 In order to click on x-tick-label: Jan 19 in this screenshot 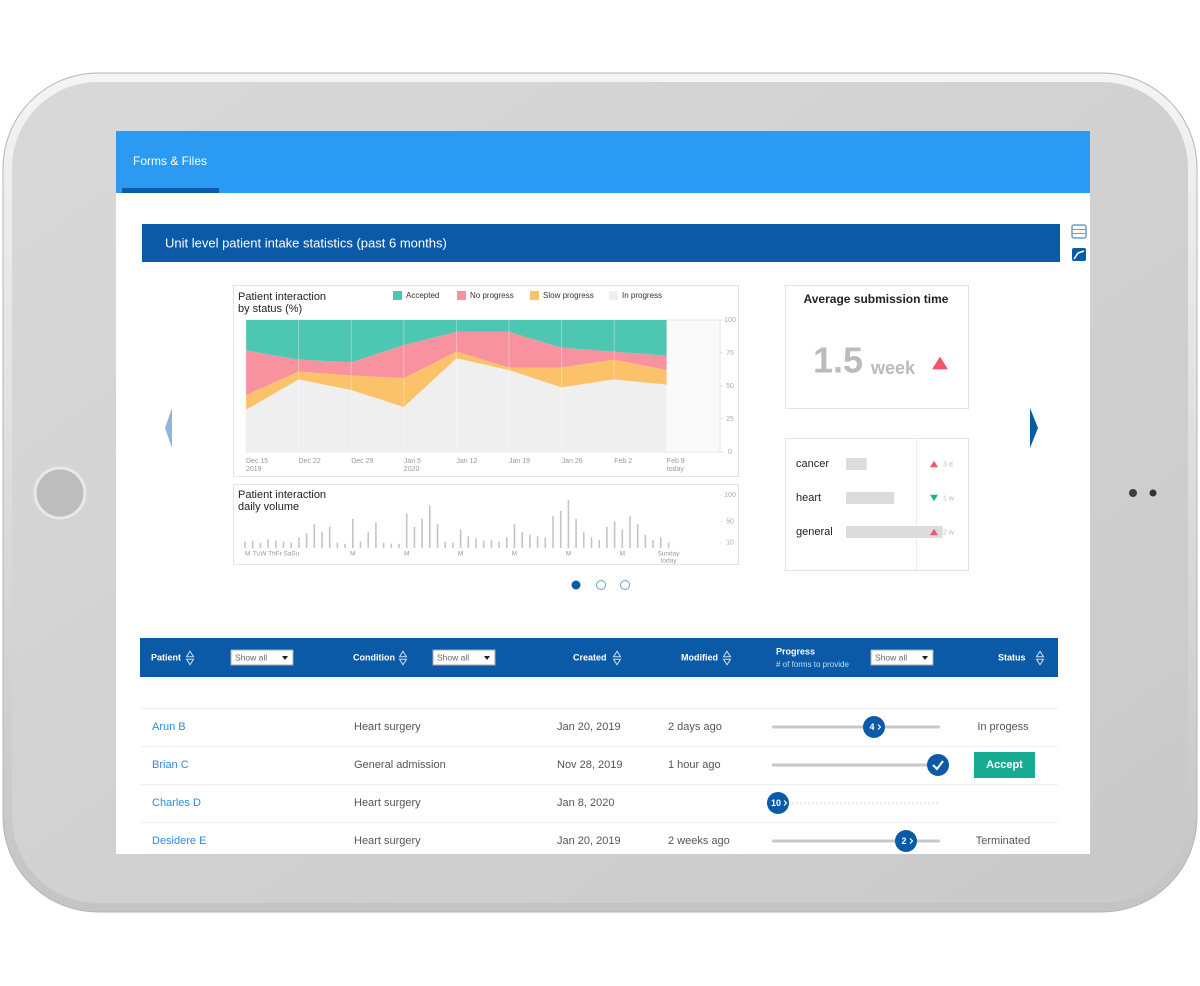, I will do `click(519, 461)`.